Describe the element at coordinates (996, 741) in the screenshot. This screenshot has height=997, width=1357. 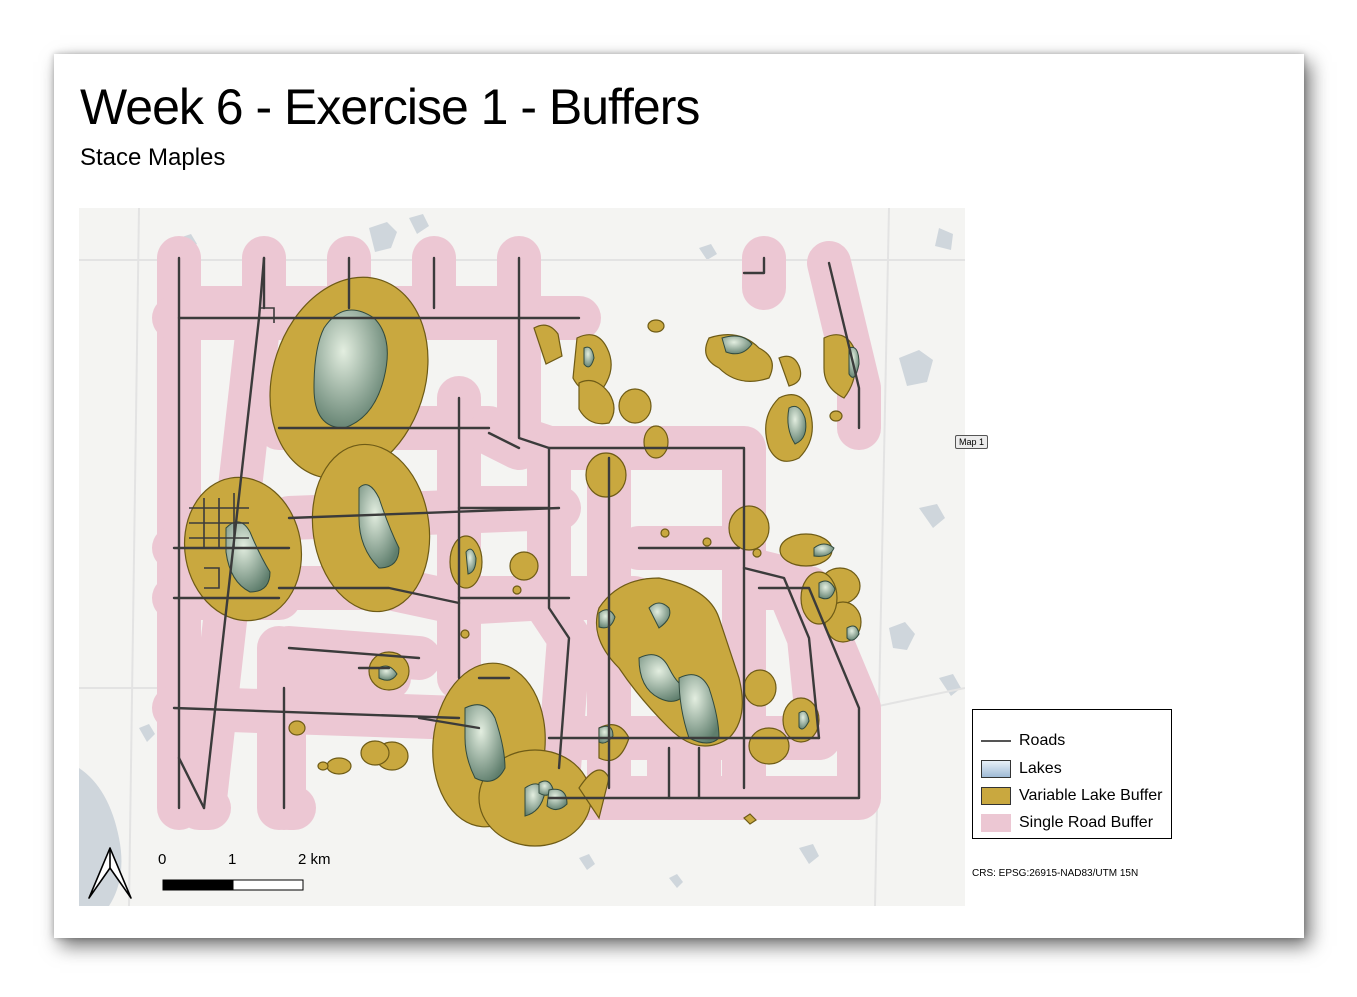
I see `road-line-icon` at that location.